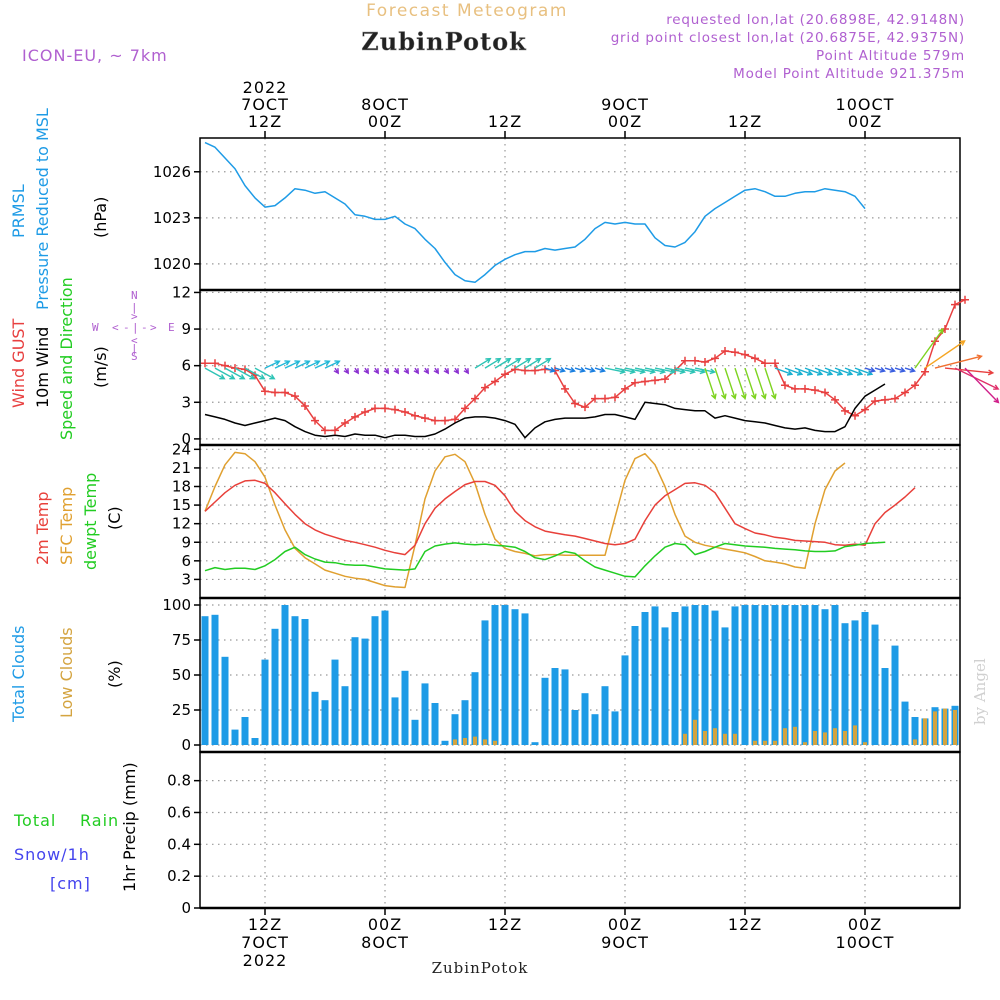  I want to click on y-tick-label: 6, so click(186, 366).